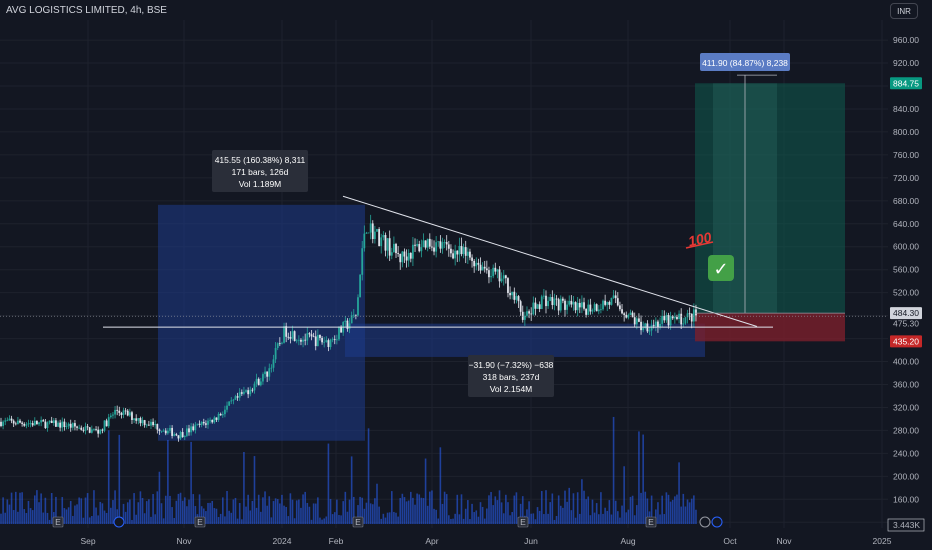  What do you see at coordinates (906, 341) in the screenshot?
I see `stop-price-tag-bg` at bounding box center [906, 341].